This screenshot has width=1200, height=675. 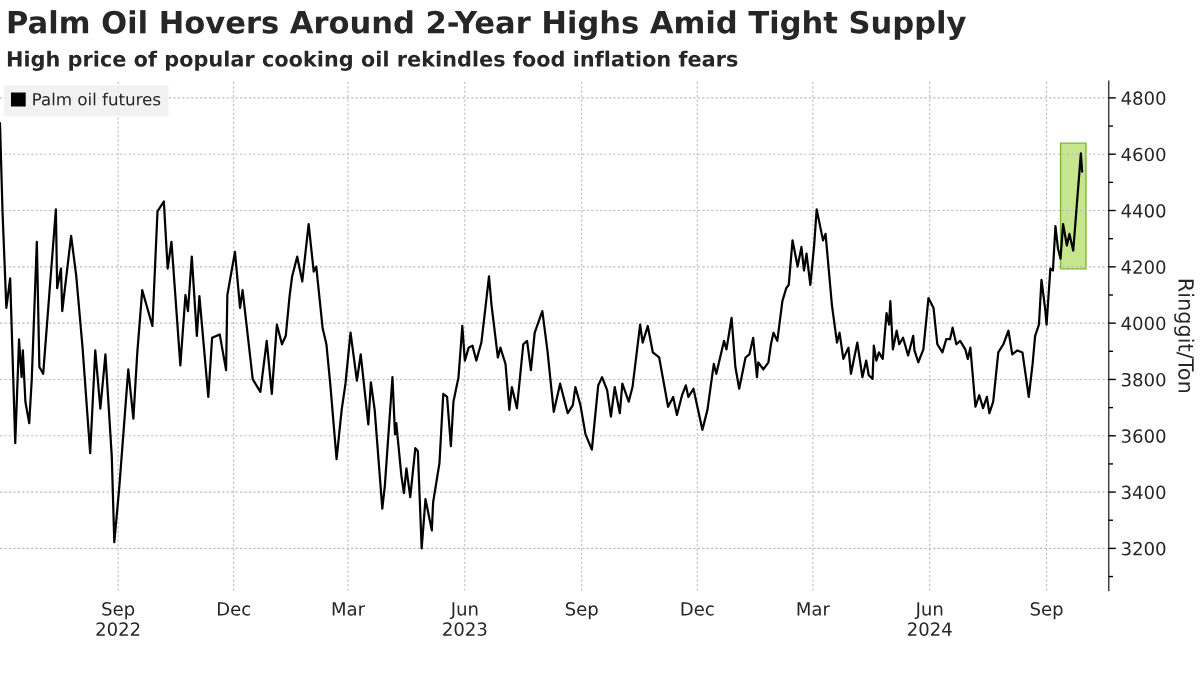 What do you see at coordinates (372, 60) in the screenshot?
I see `chart-subtitle: High price of popular cooking oil rekindles food inflation fears` at bounding box center [372, 60].